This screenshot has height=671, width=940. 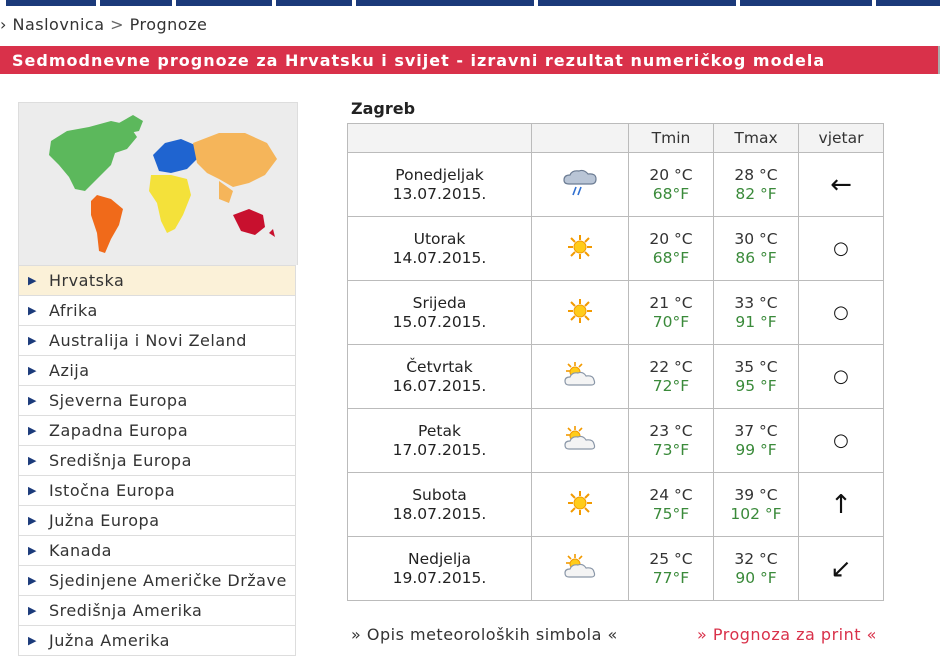 I want to click on tmin-cell: 22 °C 72°F, so click(x=671, y=376).